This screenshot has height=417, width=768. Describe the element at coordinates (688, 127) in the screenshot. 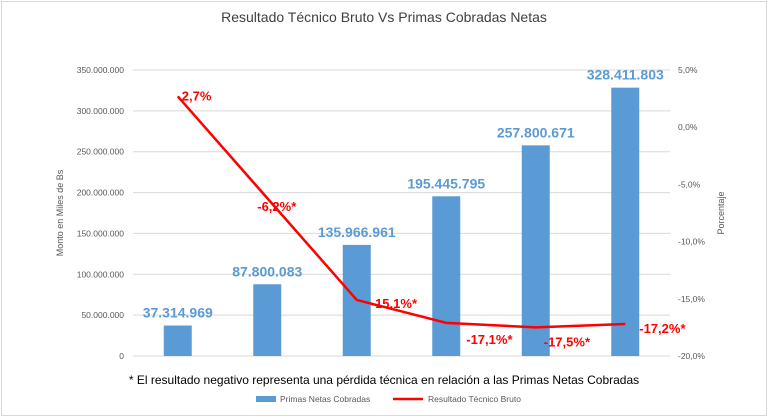

I see `y2-tick-label: 0,0%` at that location.